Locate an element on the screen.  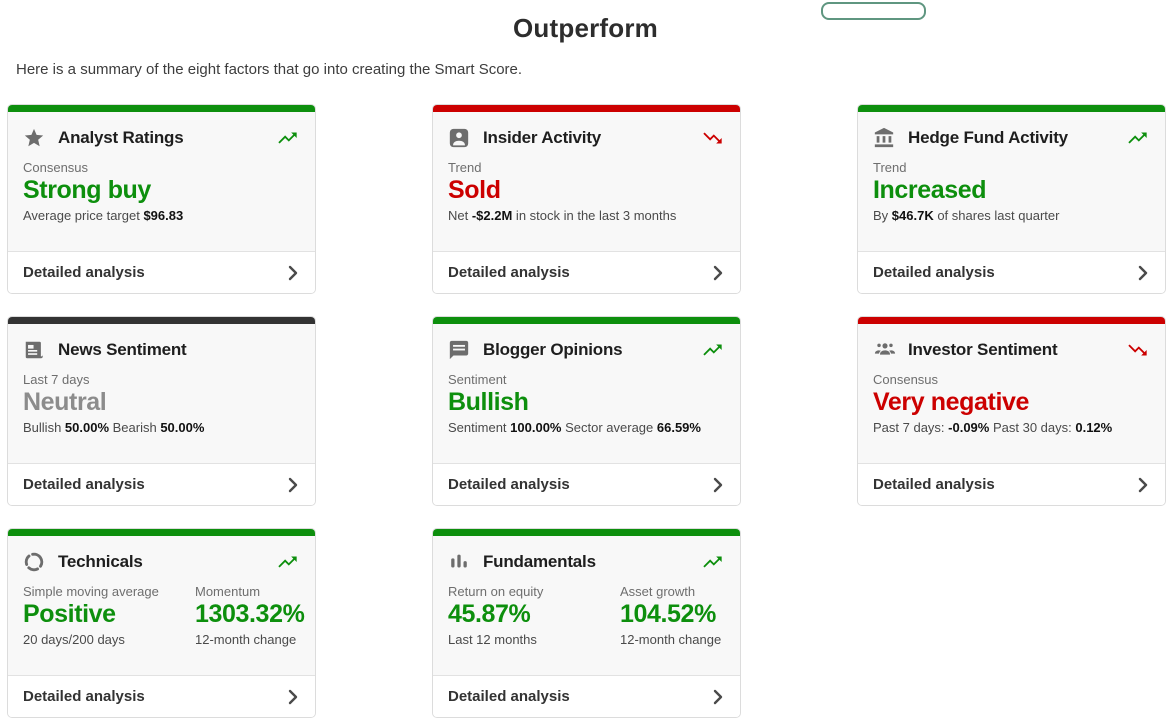
card-title: Investor Sentiment is located at coordinates (983, 349).